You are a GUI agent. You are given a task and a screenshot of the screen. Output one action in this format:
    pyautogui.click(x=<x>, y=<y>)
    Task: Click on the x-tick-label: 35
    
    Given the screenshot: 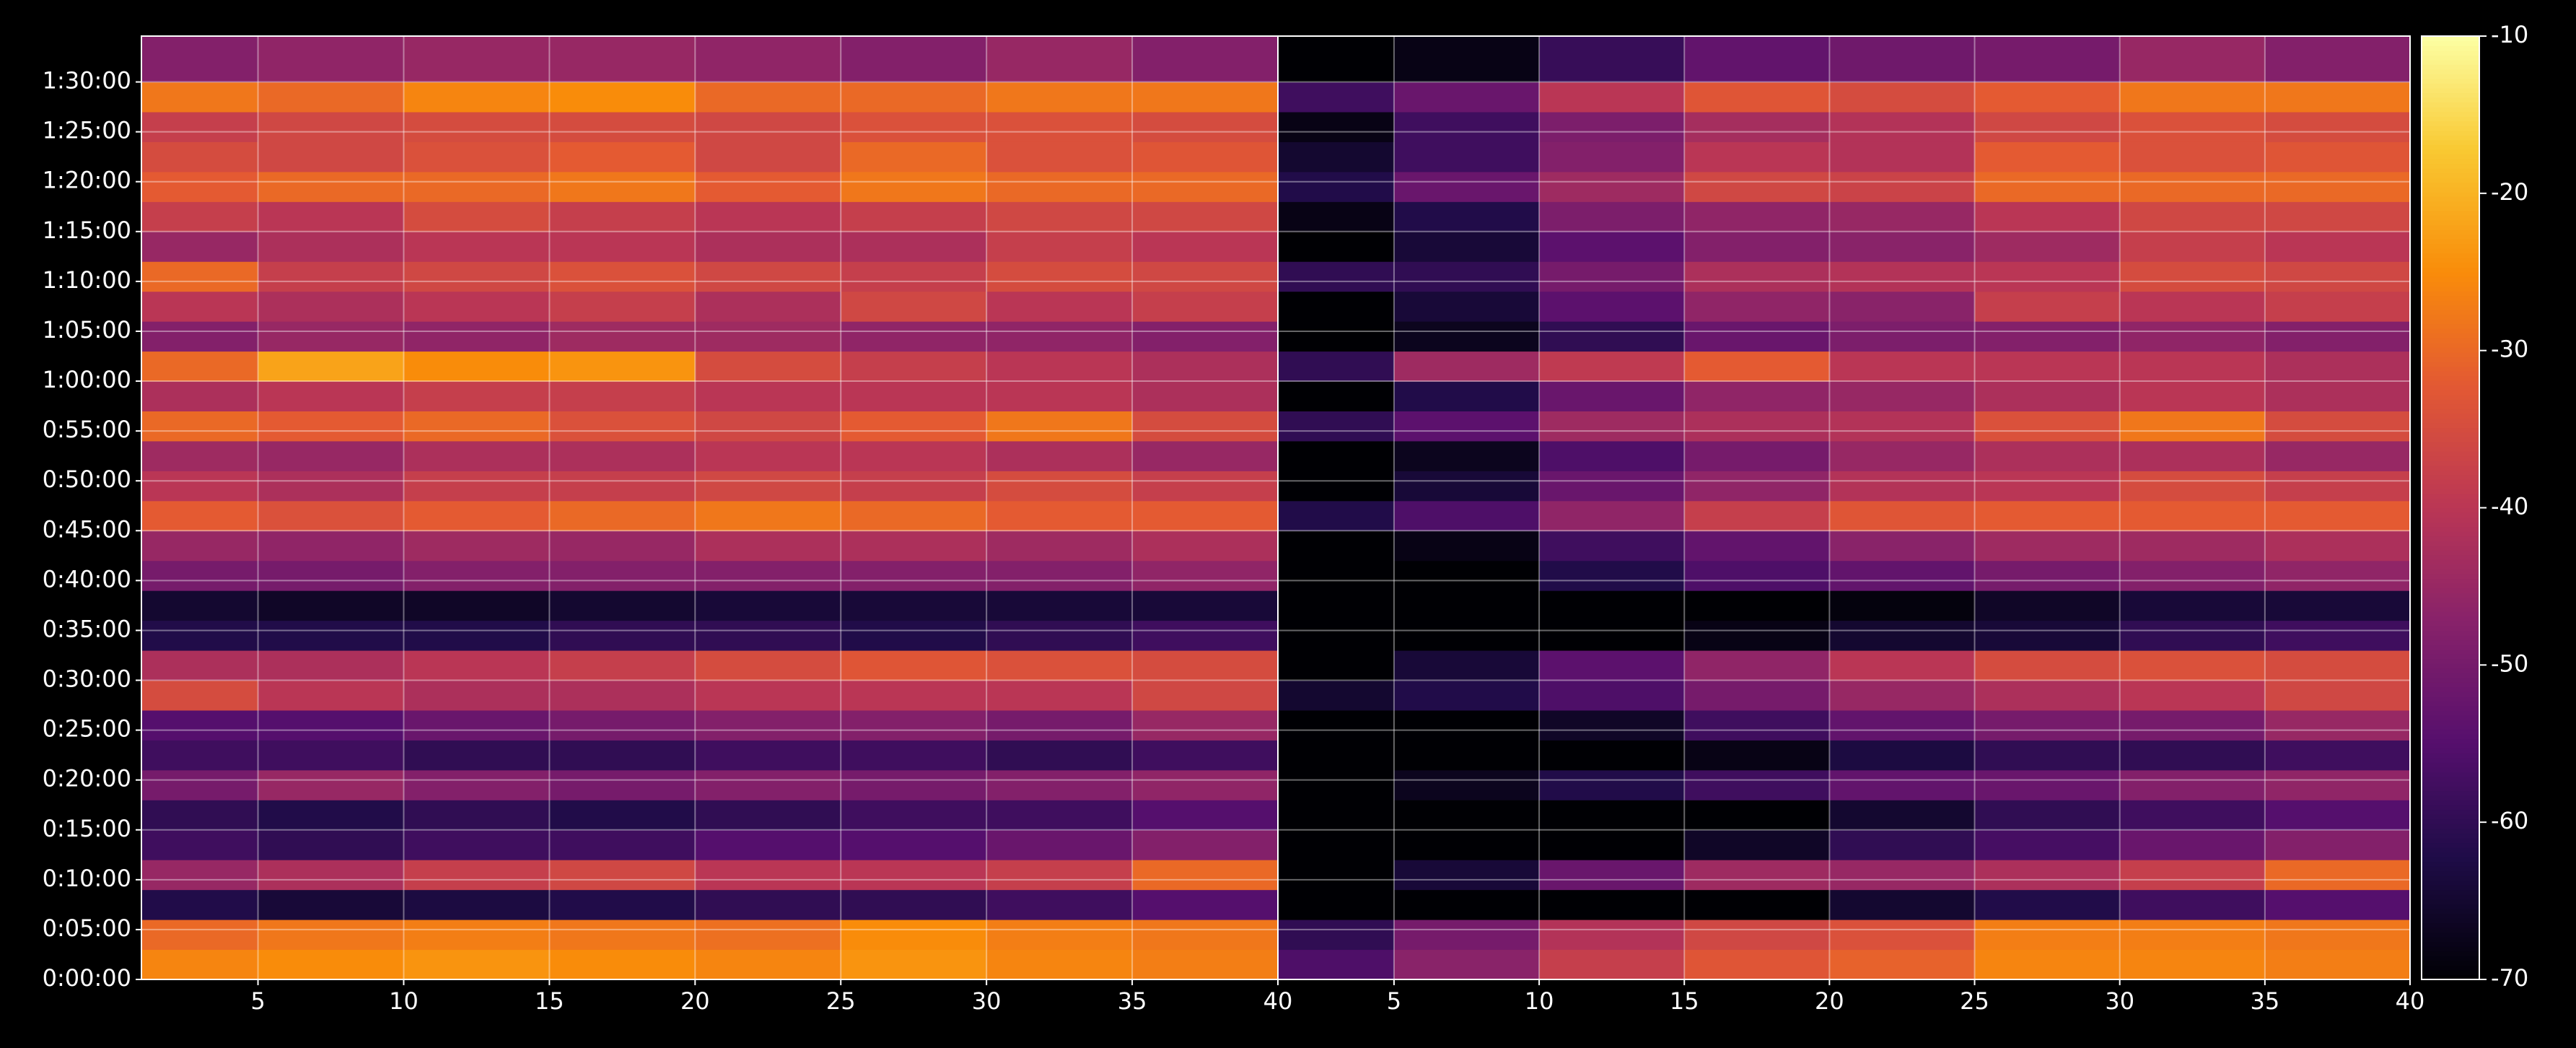 What is the action you would take?
    pyautogui.click(x=2264, y=1001)
    